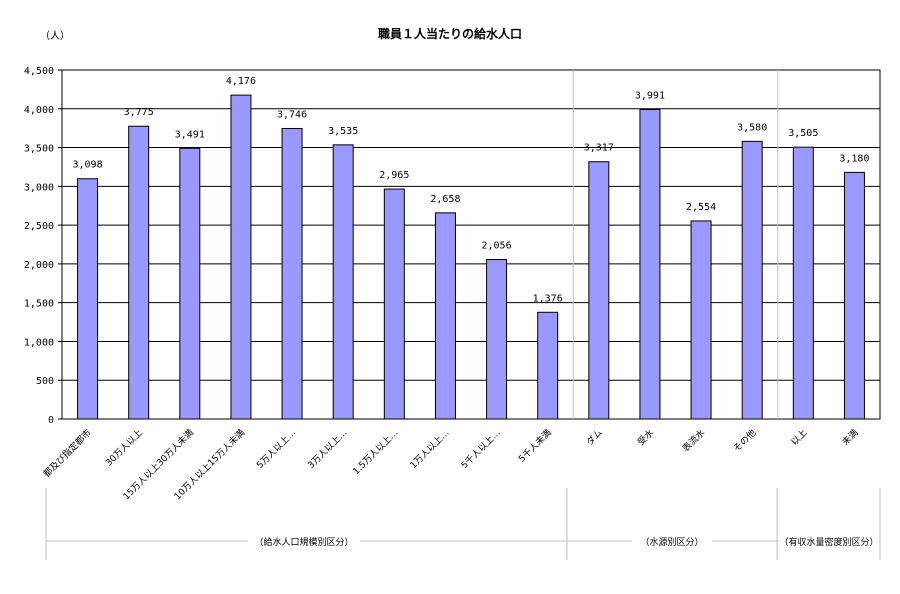 This screenshot has height=594, width=900. Describe the element at coordinates (463, 524) in the screenshot. I see `group-bands: （給水人口規模別区分） （水源別区分） （有収水量密度別区分）` at that location.